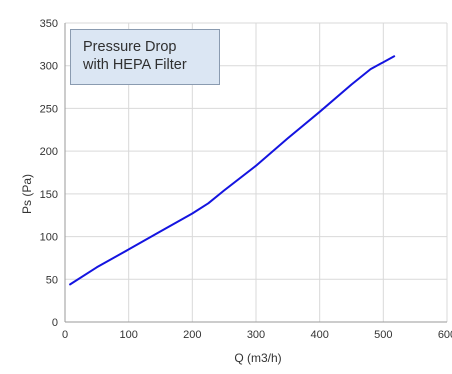  Describe the element at coordinates (130, 47) in the screenshot. I see `annotation-line-1: Pressure Drop` at that location.